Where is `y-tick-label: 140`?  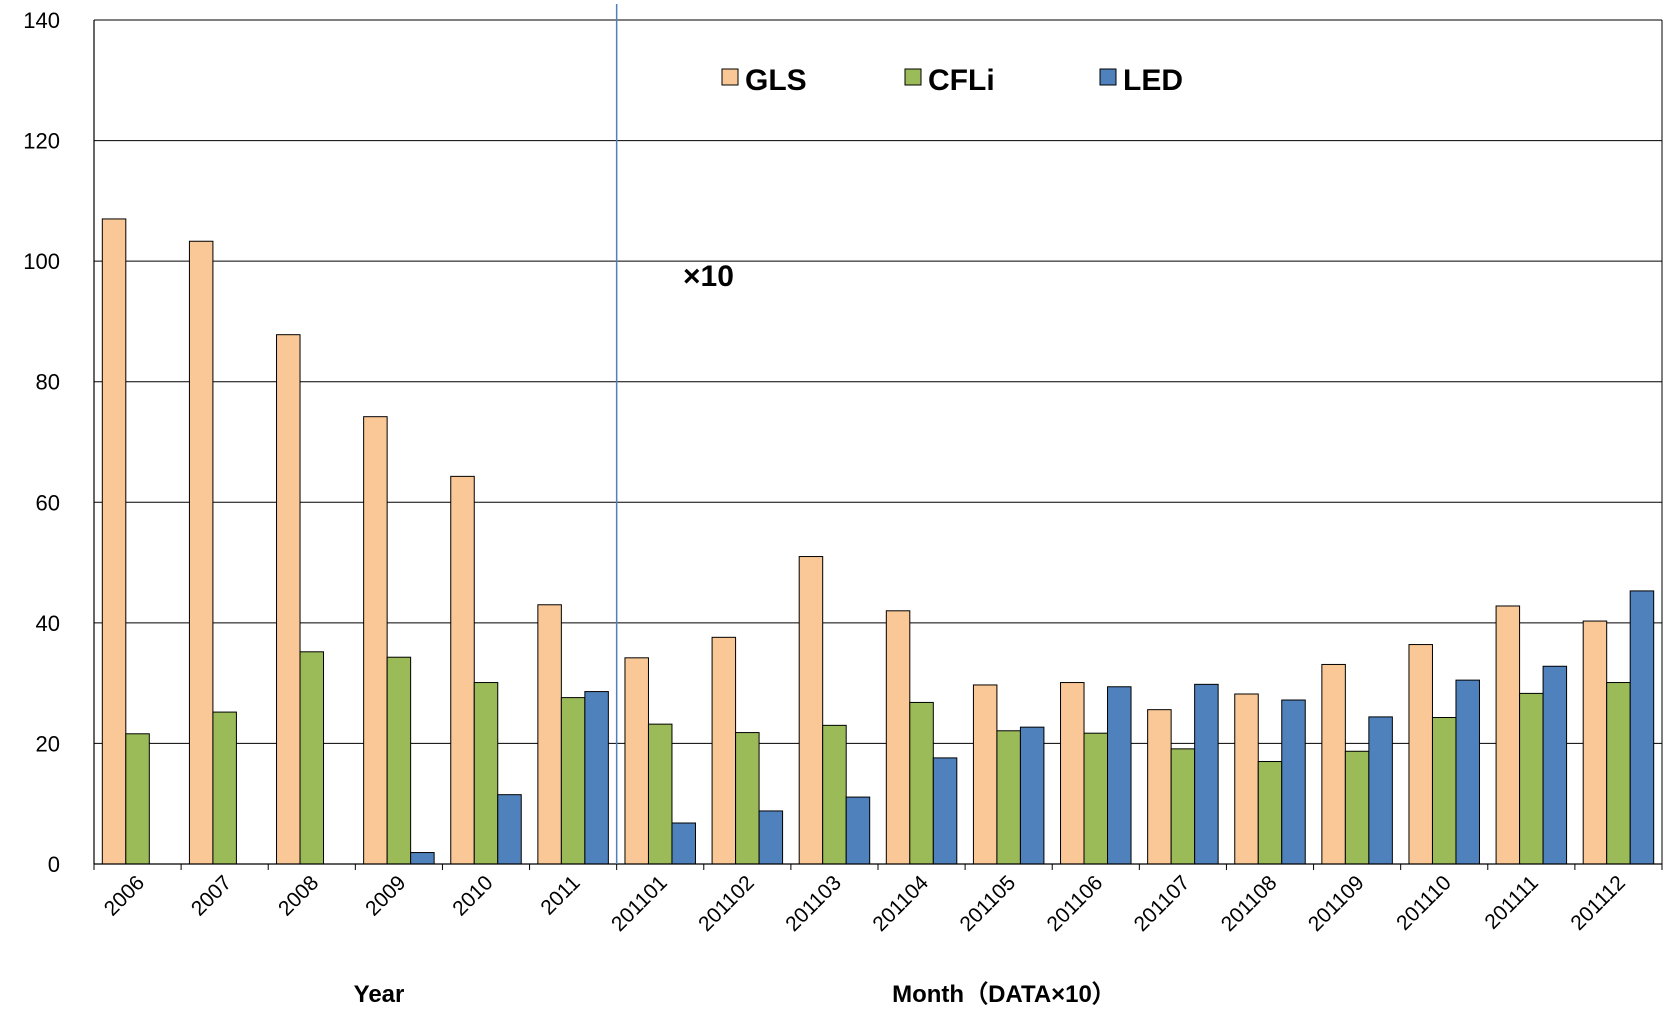 y-tick-label: 140 is located at coordinates (41, 20).